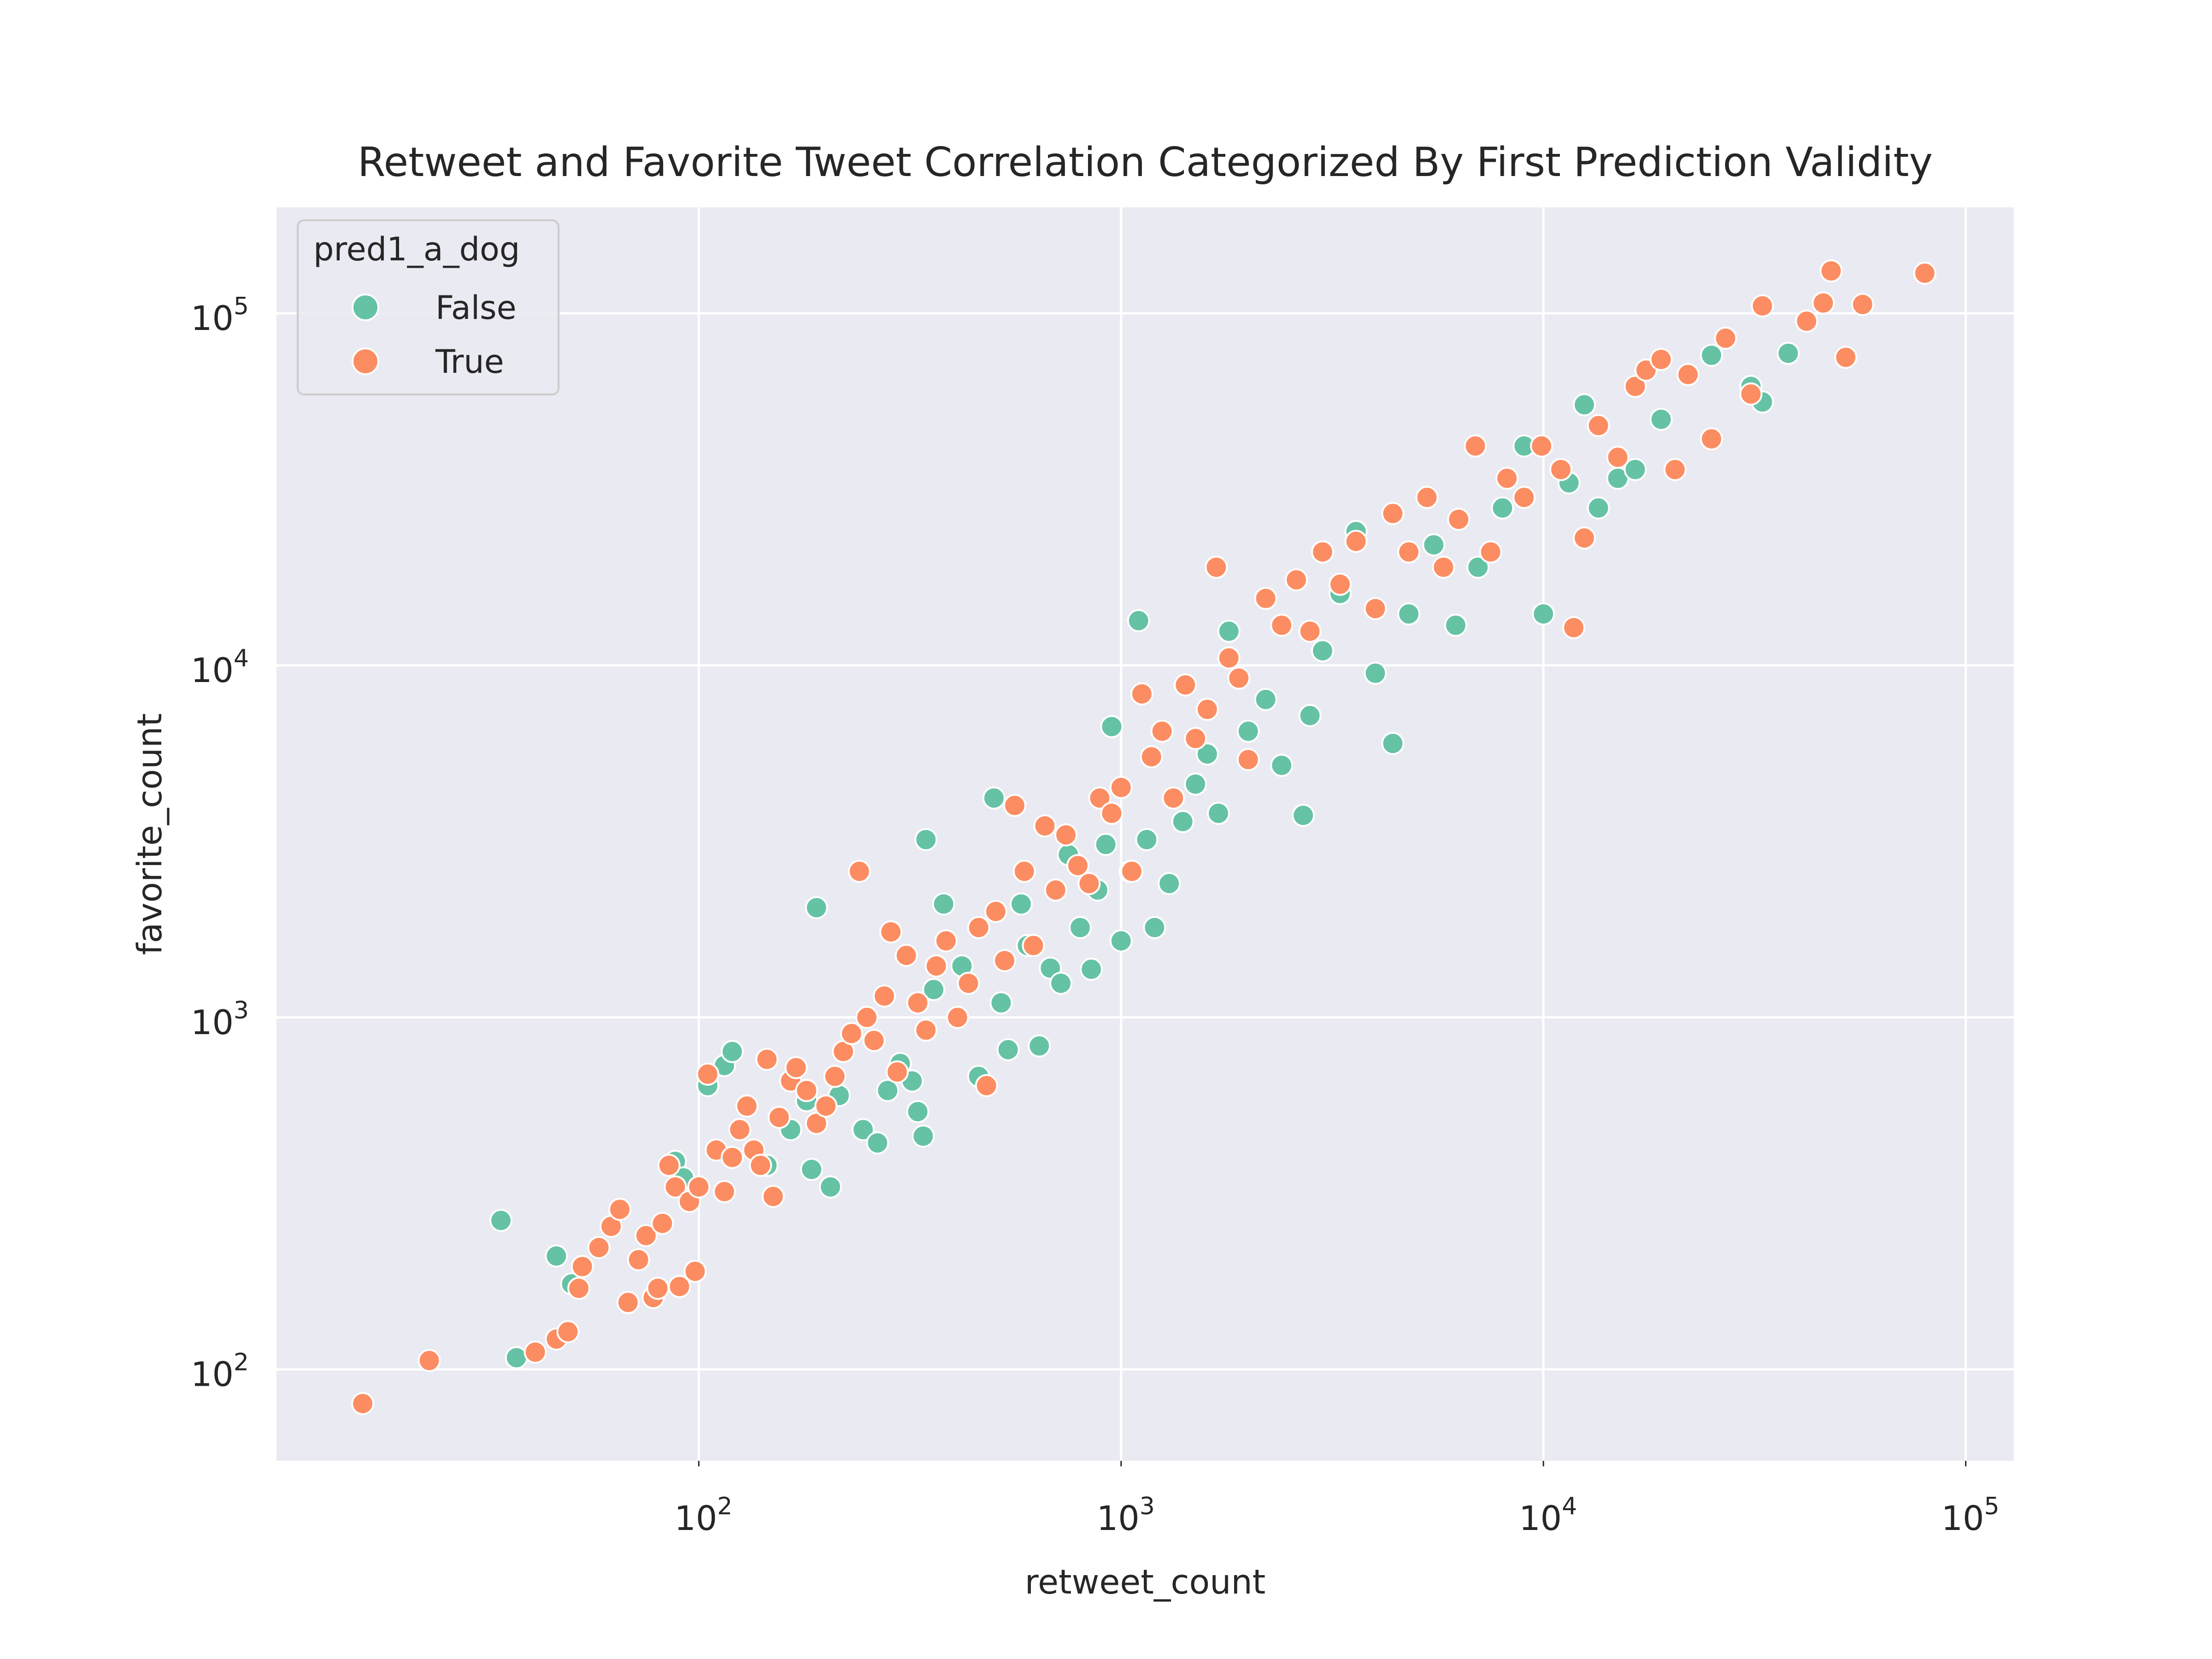 This screenshot has height=1659, width=2212. I want to click on x-axis-label: retweet_count, so click(1145, 1582).